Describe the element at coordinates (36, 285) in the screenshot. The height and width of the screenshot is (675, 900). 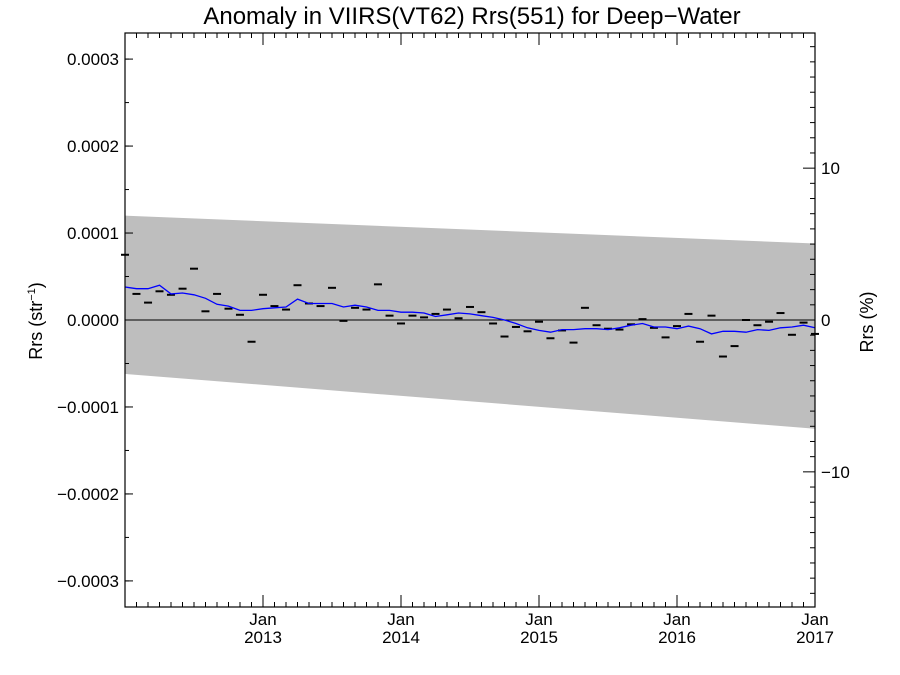
I see `y-axis-label-left-end: )` at that location.